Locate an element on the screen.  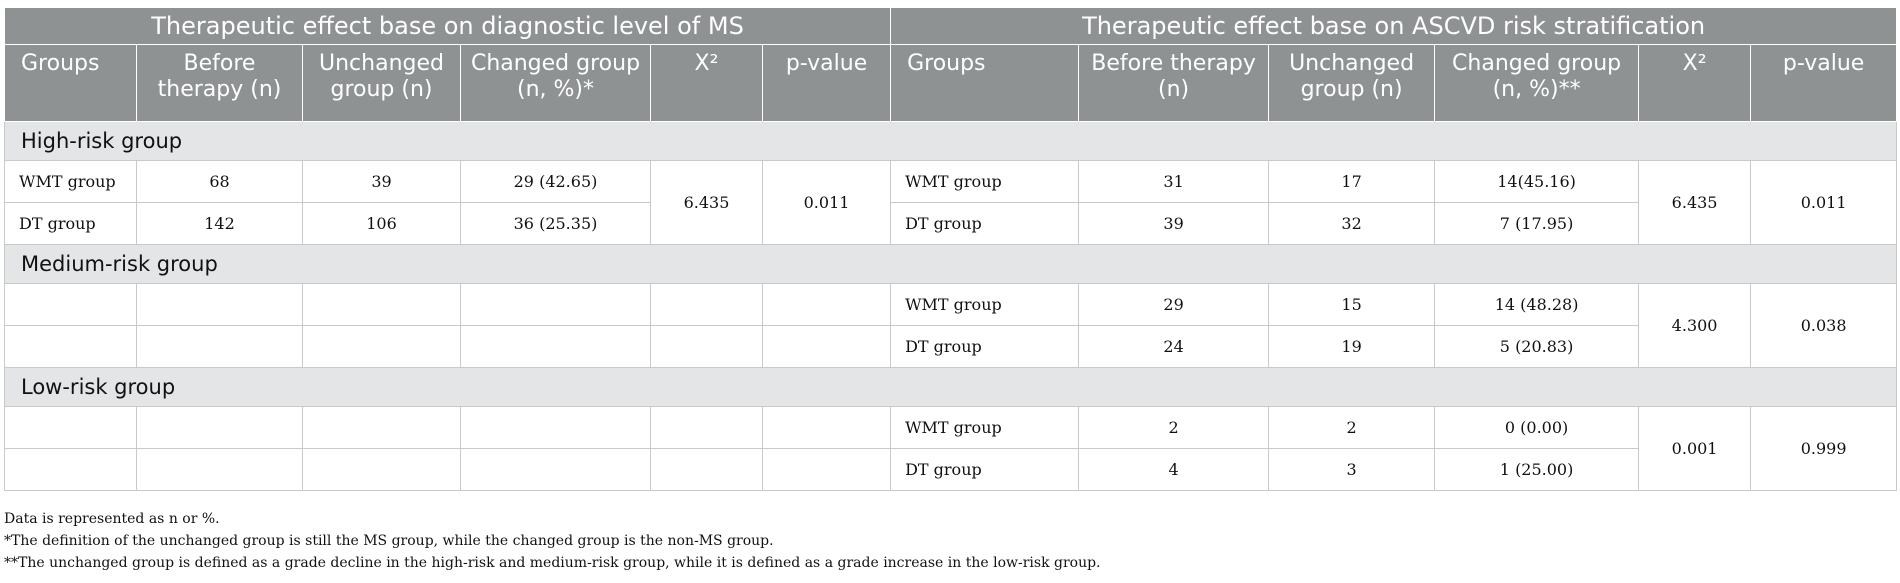
section-label: Medium-risk group is located at coordinates (950, 264).